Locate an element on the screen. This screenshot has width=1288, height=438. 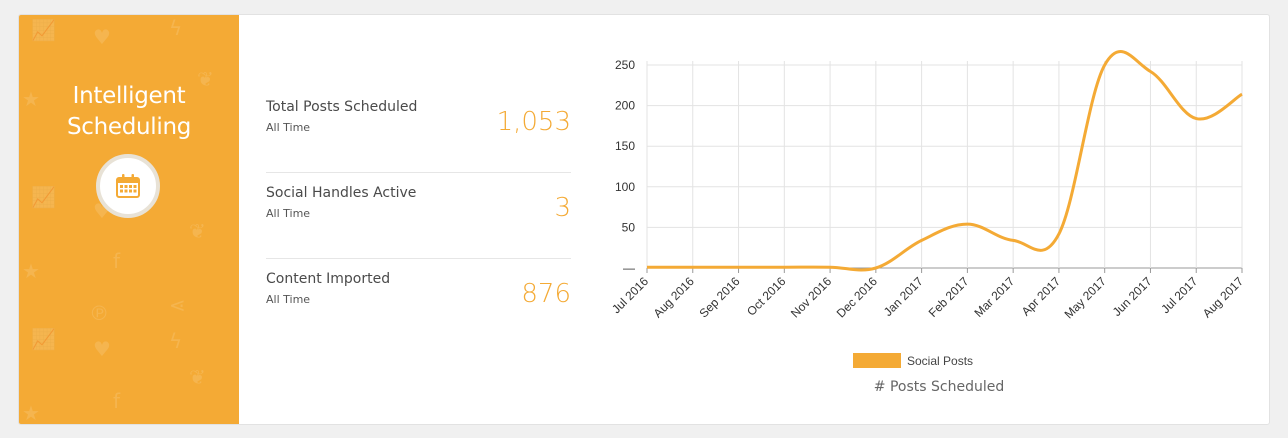
y-tick-label: 250 is located at coordinates (625, 65).